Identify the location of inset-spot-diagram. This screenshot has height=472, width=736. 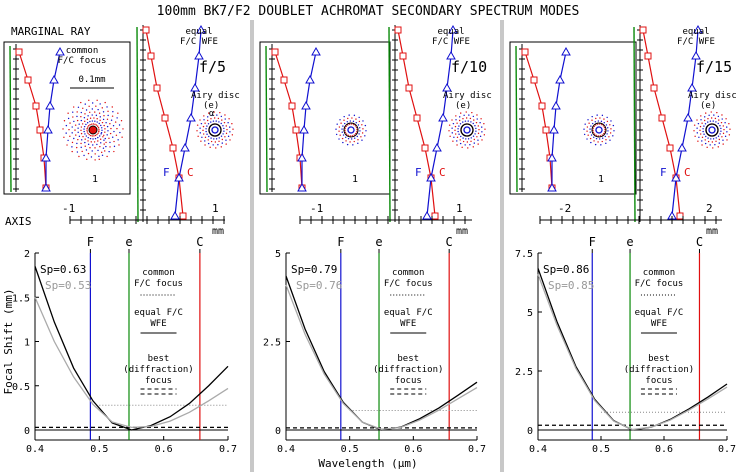
(599, 130).